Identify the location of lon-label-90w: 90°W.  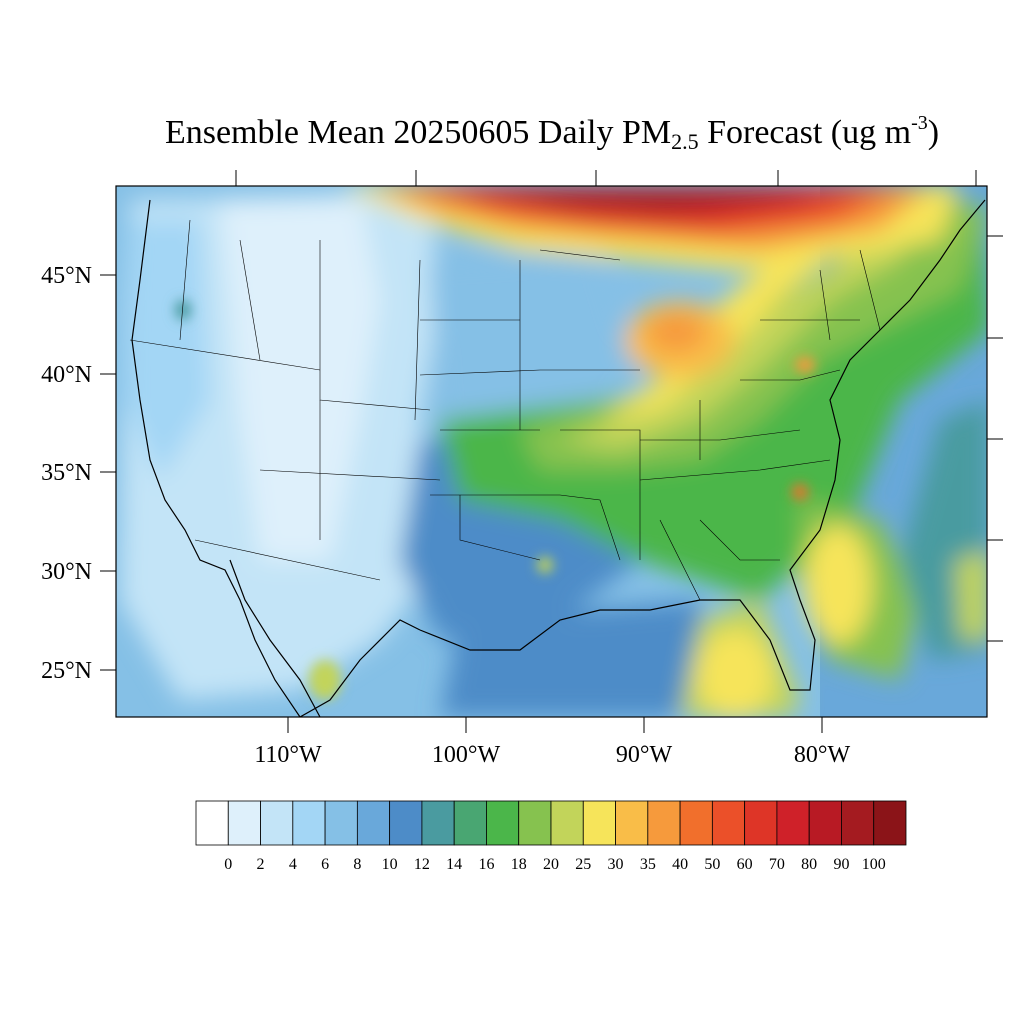
(644, 755).